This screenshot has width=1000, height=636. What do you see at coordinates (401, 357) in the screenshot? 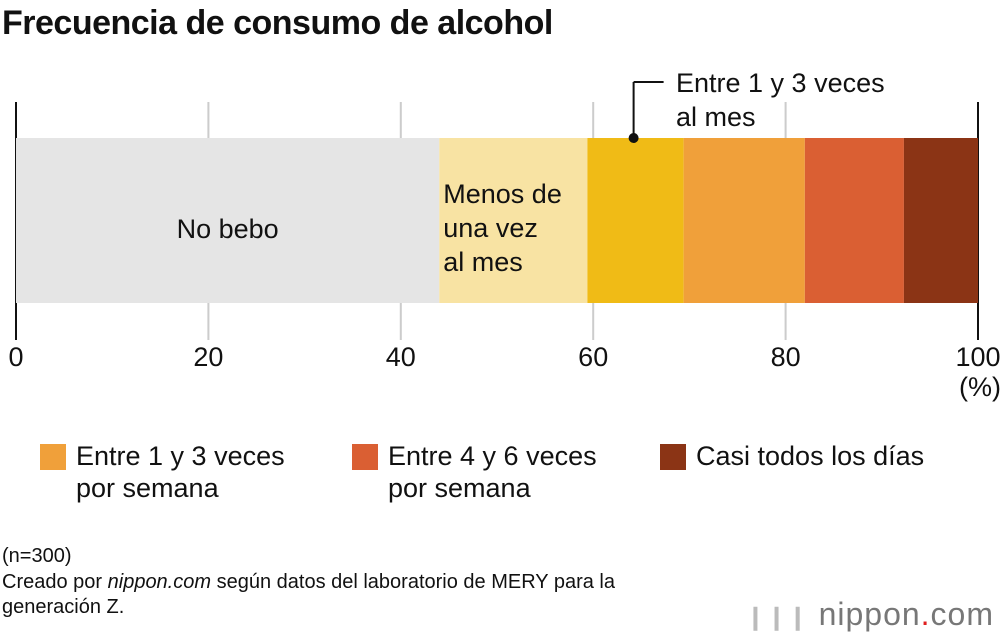
I see `x-tick-label: 40` at bounding box center [401, 357].